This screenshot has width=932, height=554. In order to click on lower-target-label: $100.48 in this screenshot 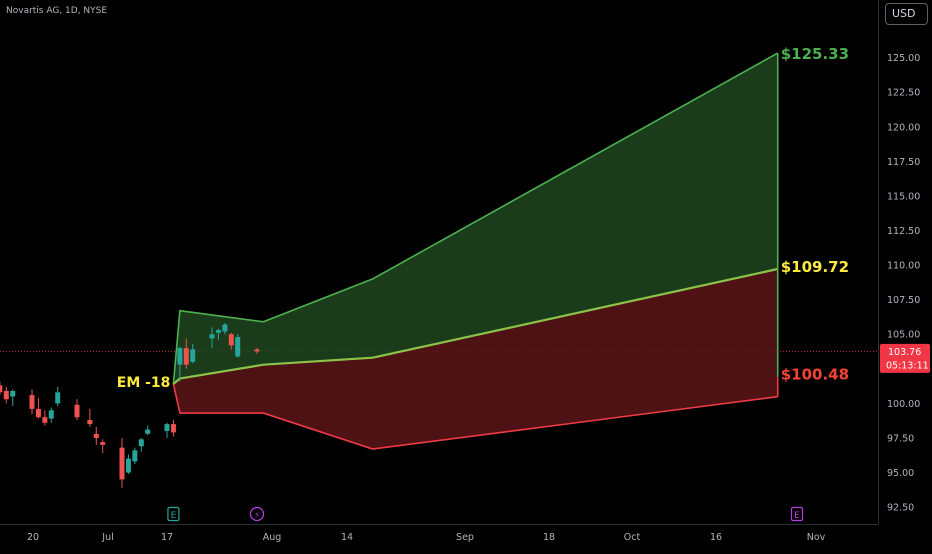, I will do `click(815, 375)`.